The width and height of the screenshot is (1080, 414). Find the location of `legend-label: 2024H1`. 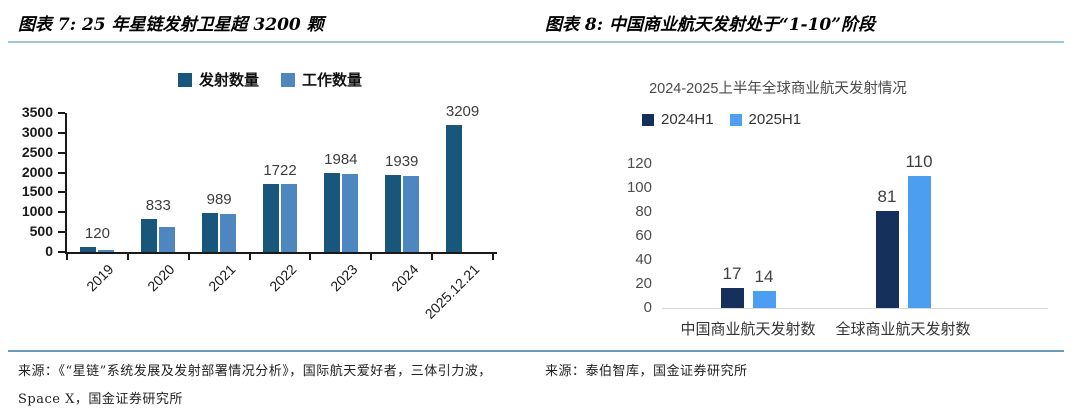

legend-label: 2024H1 is located at coordinates (687, 119).